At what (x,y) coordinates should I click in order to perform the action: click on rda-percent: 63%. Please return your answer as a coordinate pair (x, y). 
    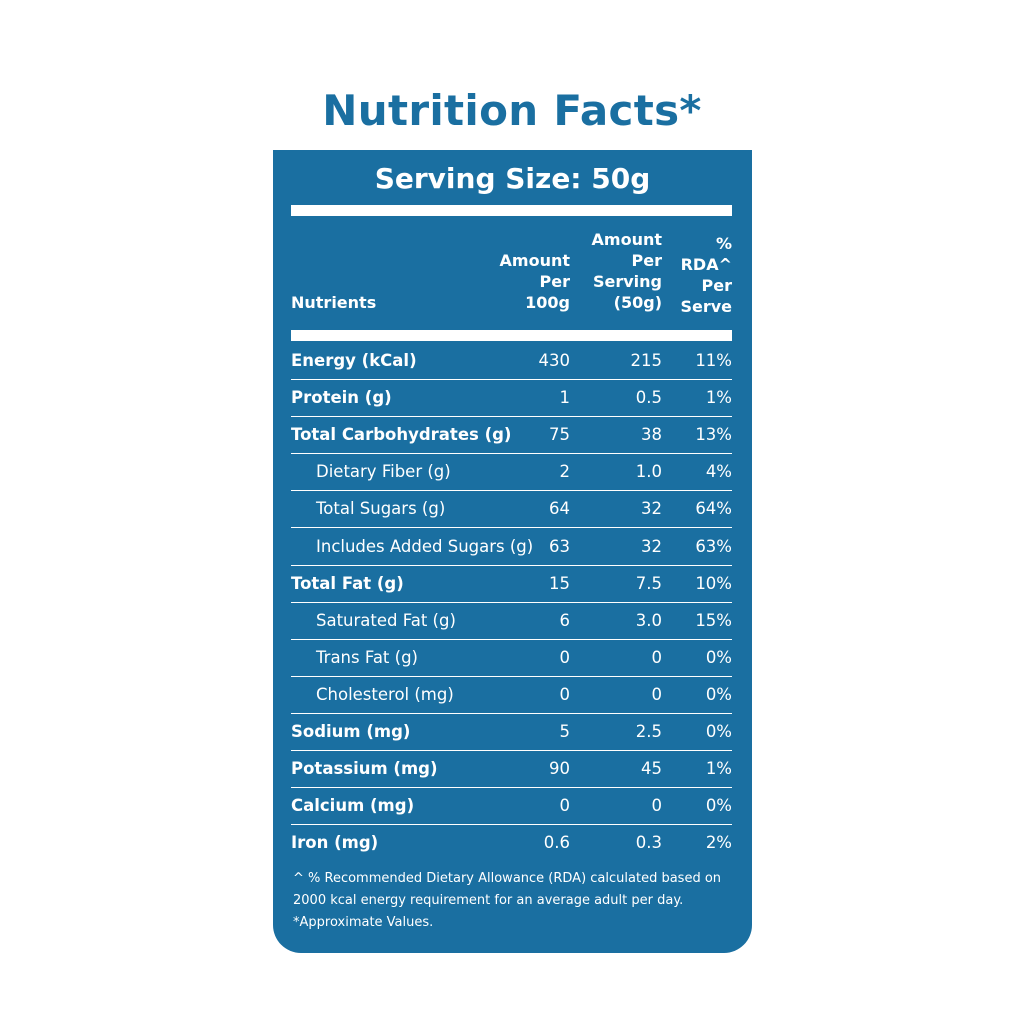
    Looking at the image, I should click on (713, 546).